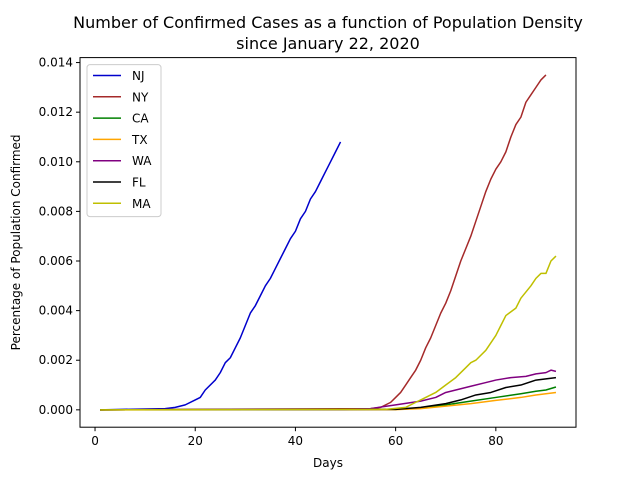  Describe the element at coordinates (56, 311) in the screenshot. I see `y-tick-label: 0.004` at that location.